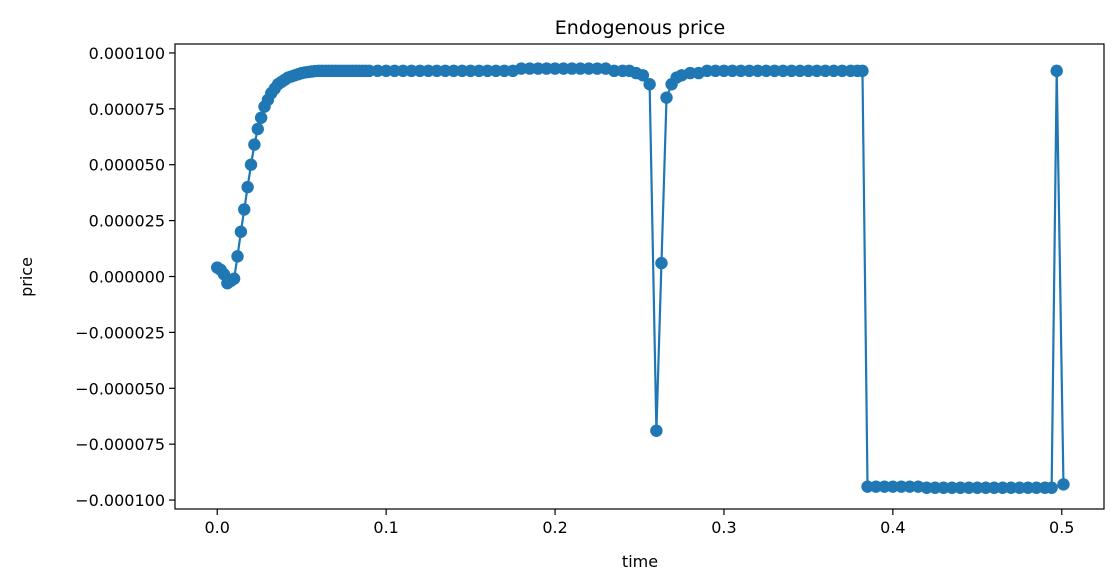 The width and height of the screenshot is (1119, 586). I want to click on x-tick-label: 0.5, so click(1061, 527).